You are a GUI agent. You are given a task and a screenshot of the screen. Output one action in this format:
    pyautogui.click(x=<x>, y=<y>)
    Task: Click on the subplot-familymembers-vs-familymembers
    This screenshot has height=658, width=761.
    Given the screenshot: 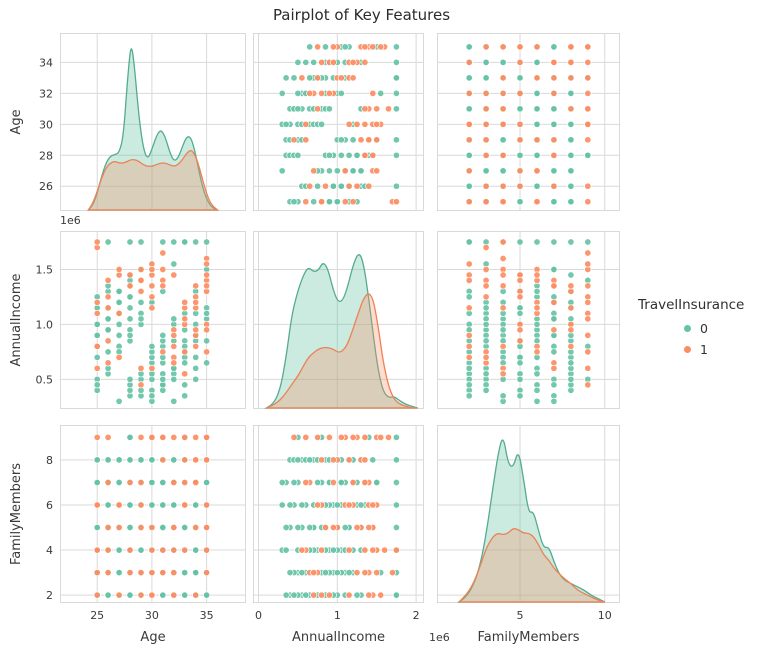 What is the action you would take?
    pyautogui.click(x=528, y=514)
    